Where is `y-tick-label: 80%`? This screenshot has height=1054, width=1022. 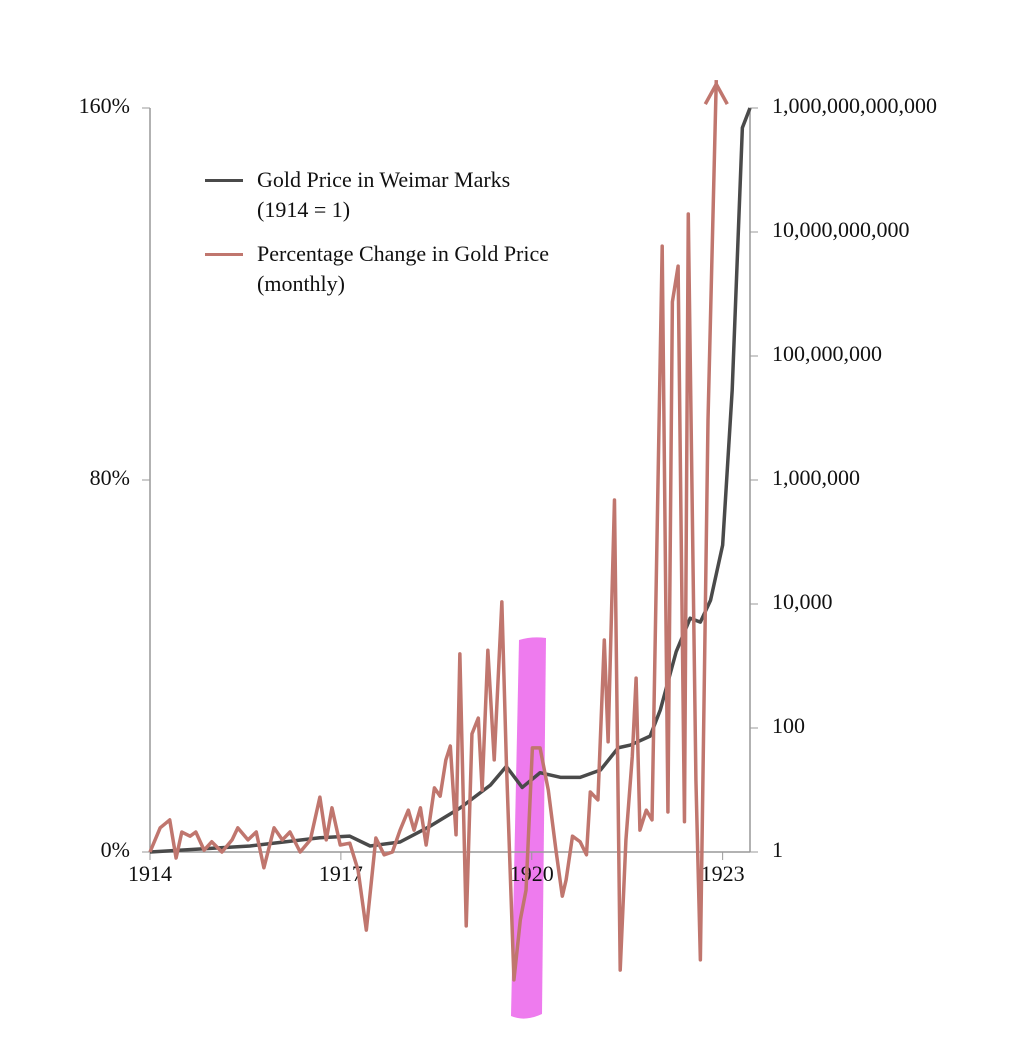
y-tick-label: 80% is located at coordinates (110, 477).